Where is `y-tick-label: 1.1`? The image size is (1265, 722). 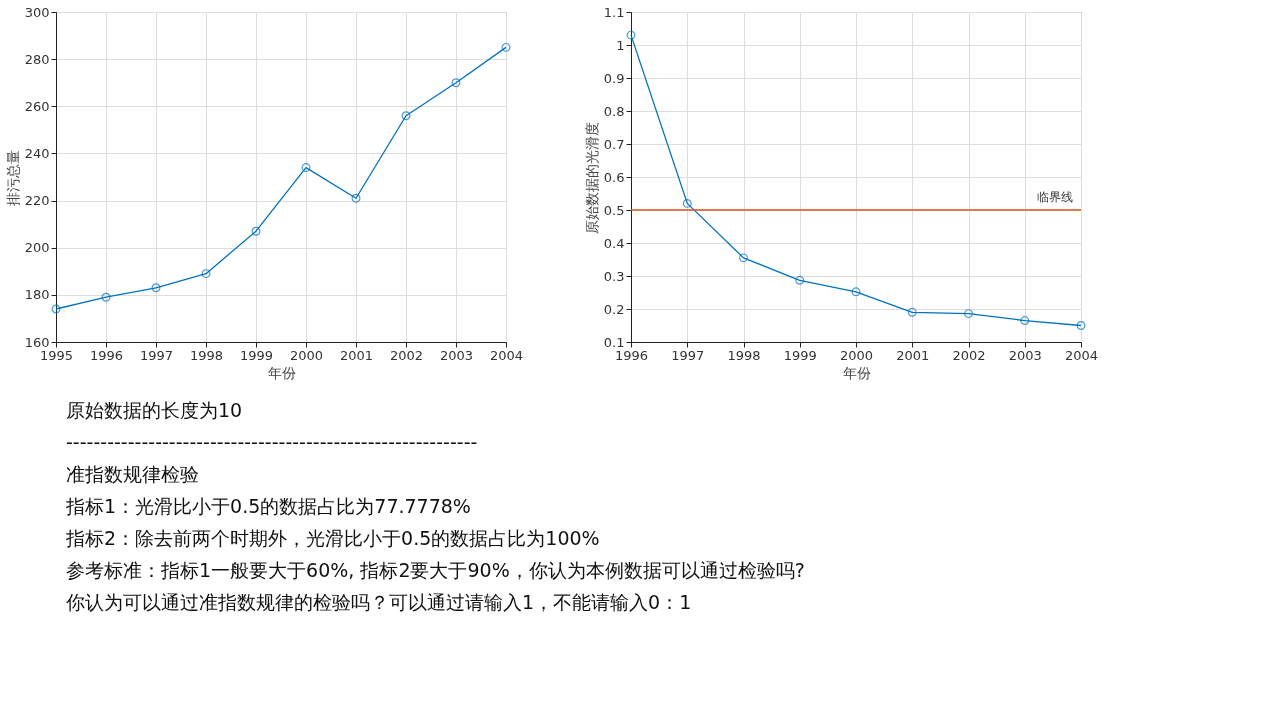
y-tick-label: 1.1 is located at coordinates (614, 12).